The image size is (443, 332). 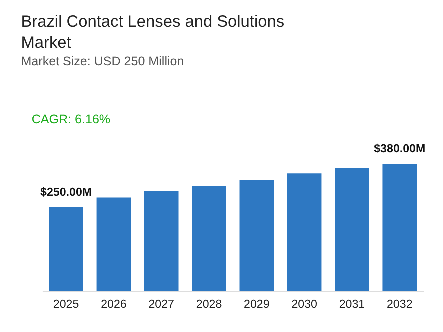 What do you see at coordinates (153, 32) in the screenshot?
I see `chart-title: Brazil Contact Lenses and Solutions Market` at bounding box center [153, 32].